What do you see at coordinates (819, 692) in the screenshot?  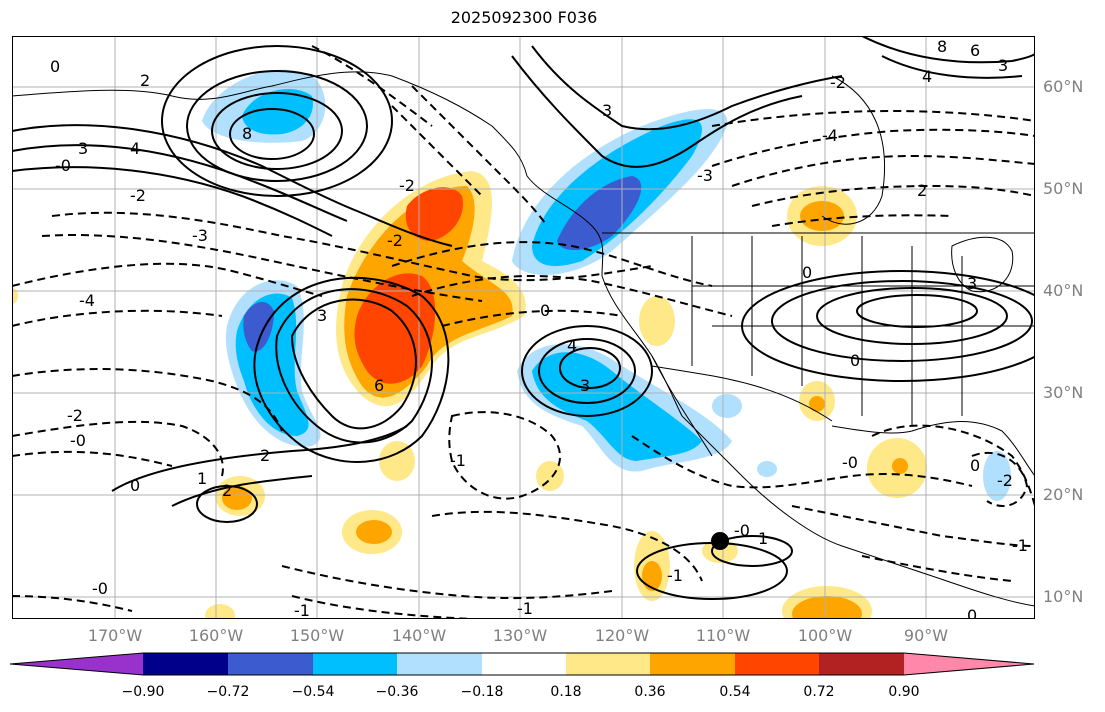 I see `colorbar-tick: 0.72` at bounding box center [819, 692].